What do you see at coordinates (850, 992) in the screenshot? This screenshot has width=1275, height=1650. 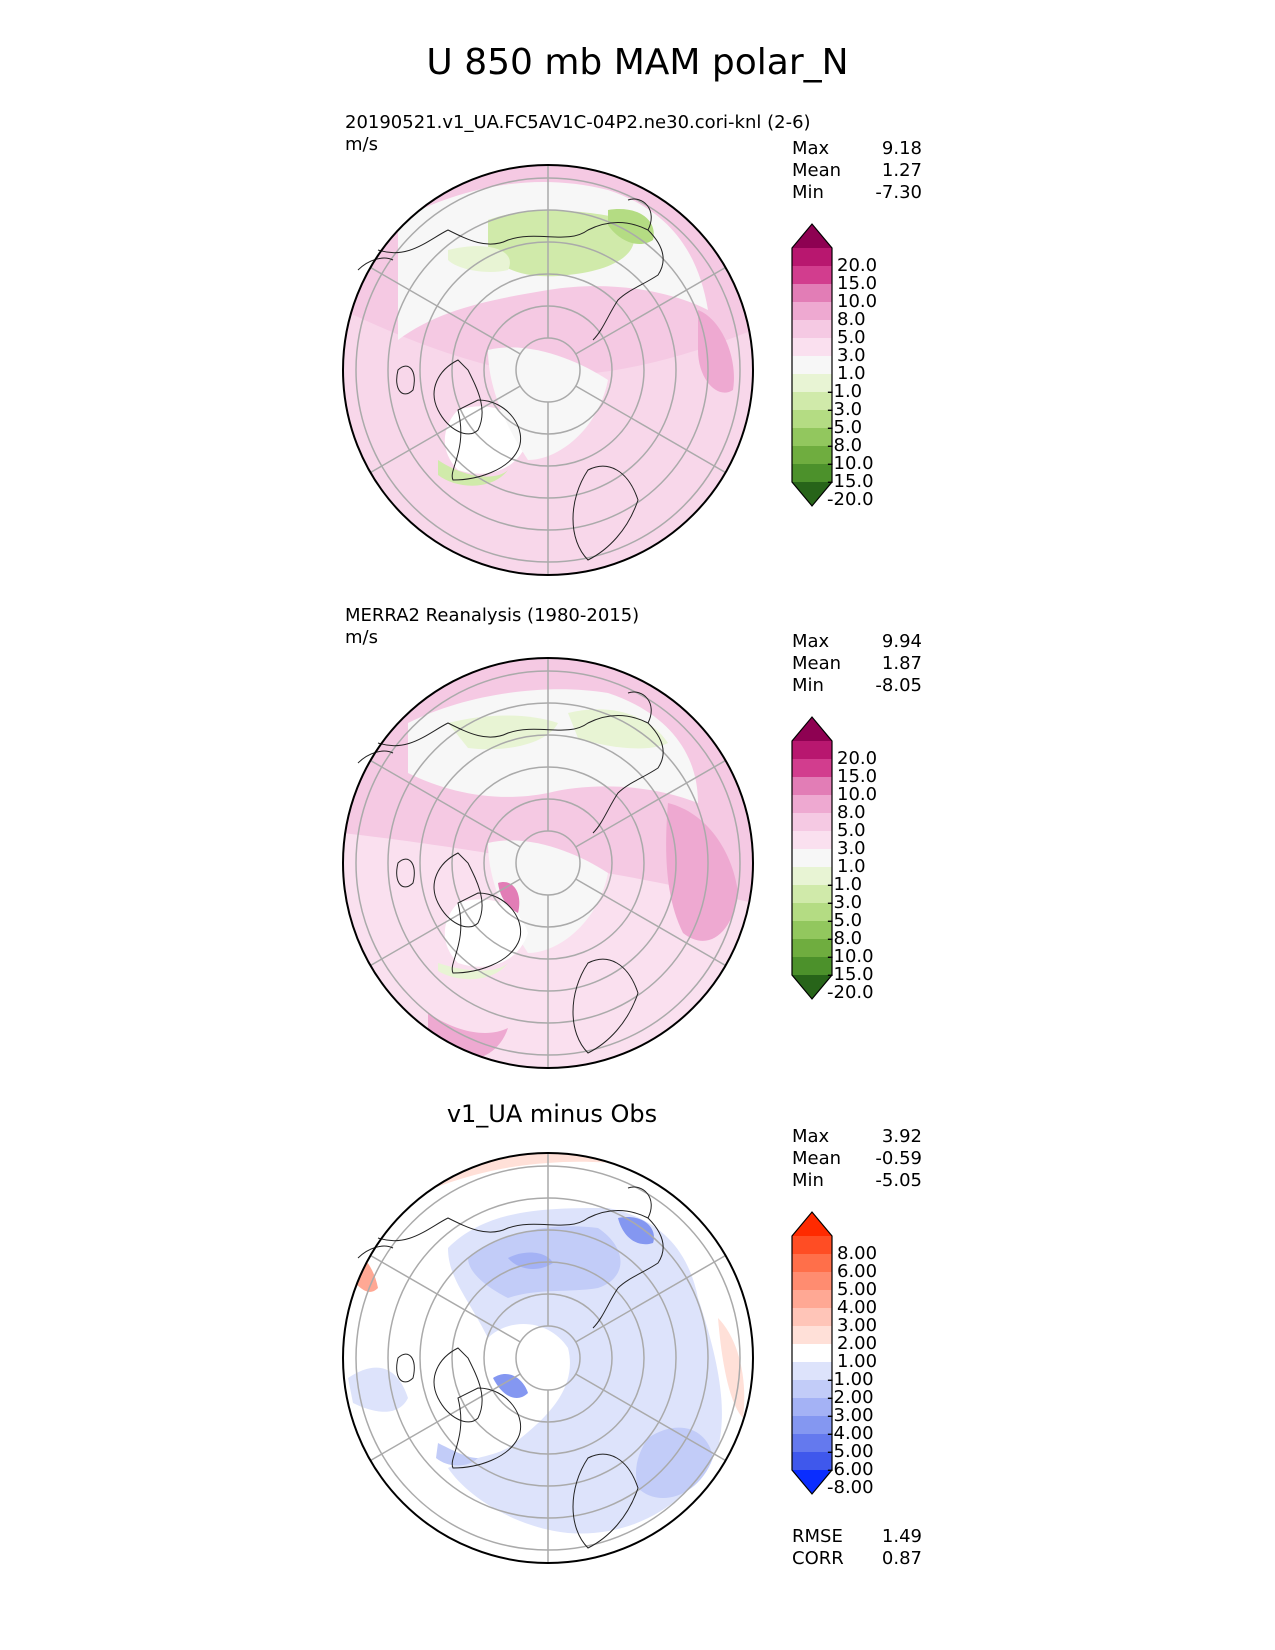 I see `colorbar-tick-label: -20.0` at bounding box center [850, 992].